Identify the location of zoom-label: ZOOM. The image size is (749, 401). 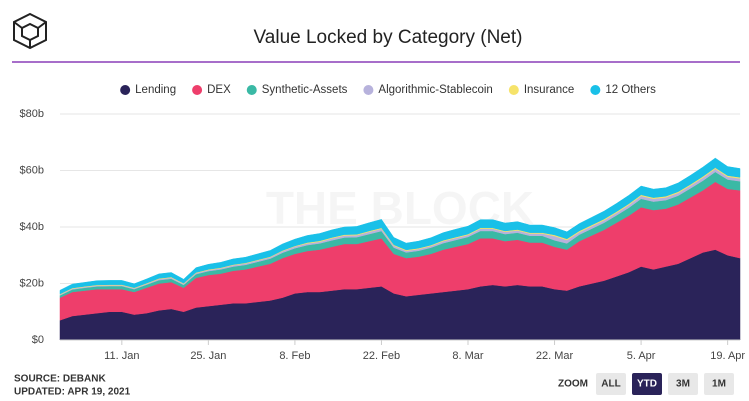
(573, 384).